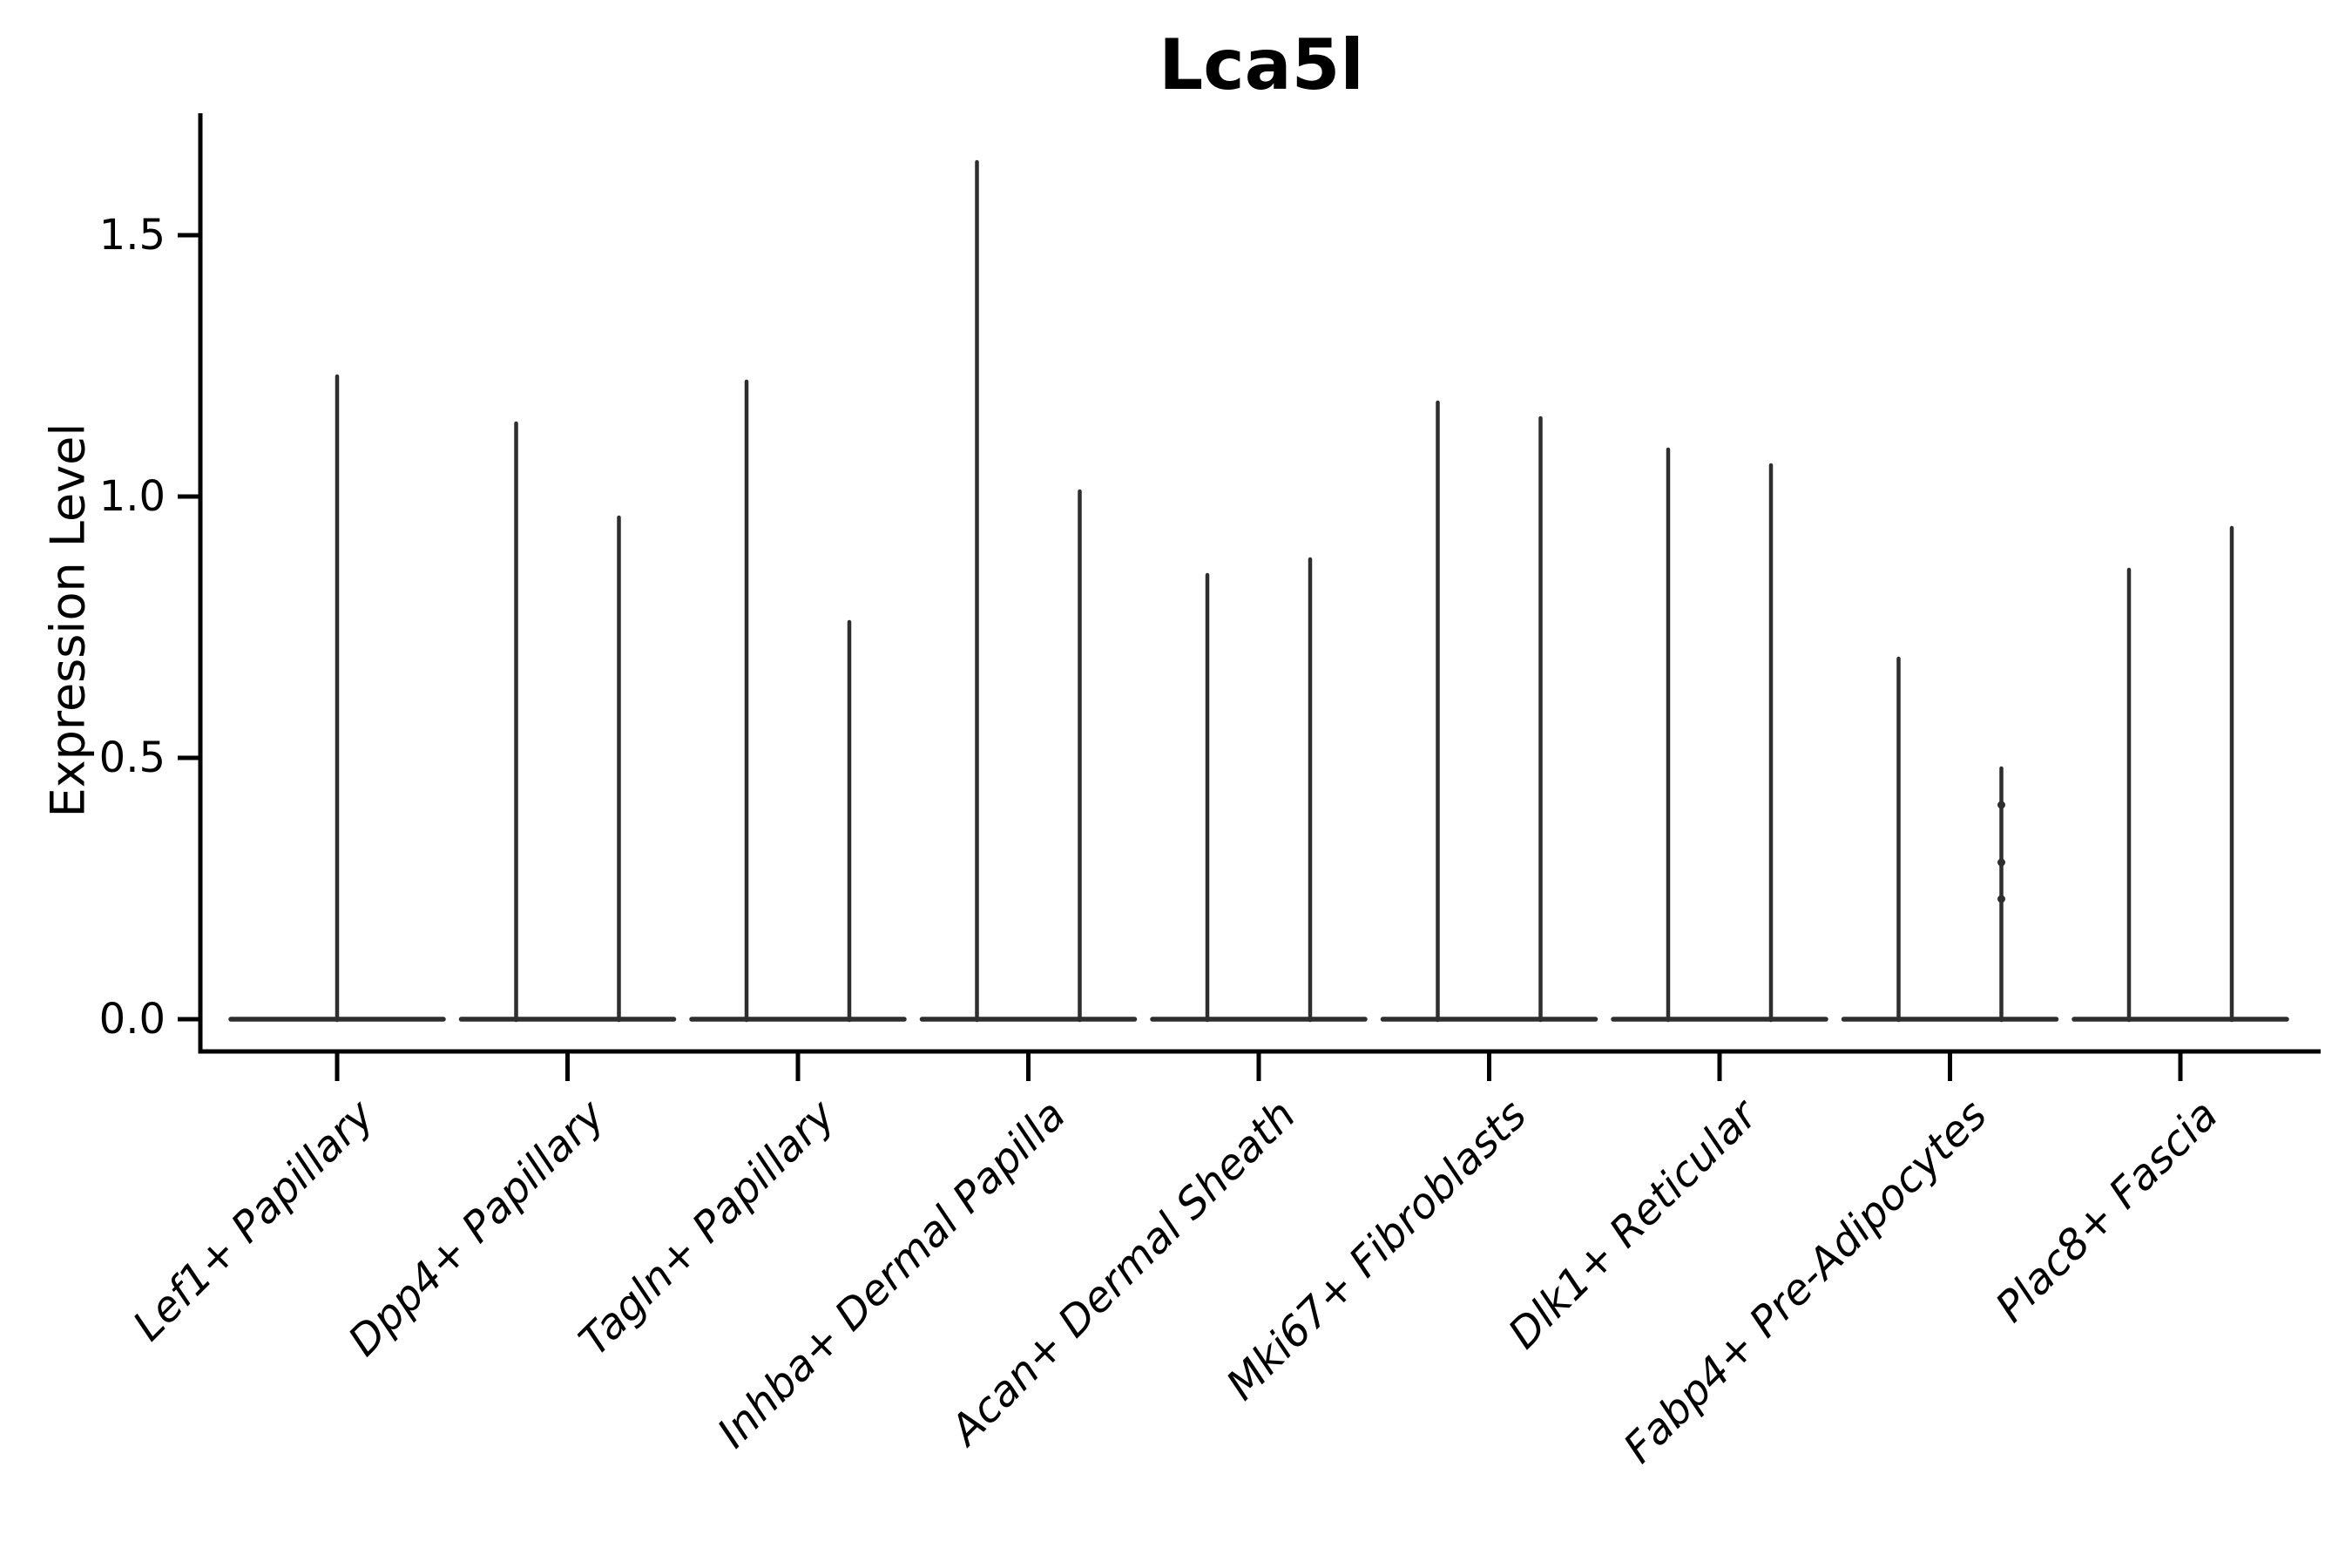 This screenshot has width=2352, height=1568. I want to click on plot-title: Lca5l, so click(1261, 64).